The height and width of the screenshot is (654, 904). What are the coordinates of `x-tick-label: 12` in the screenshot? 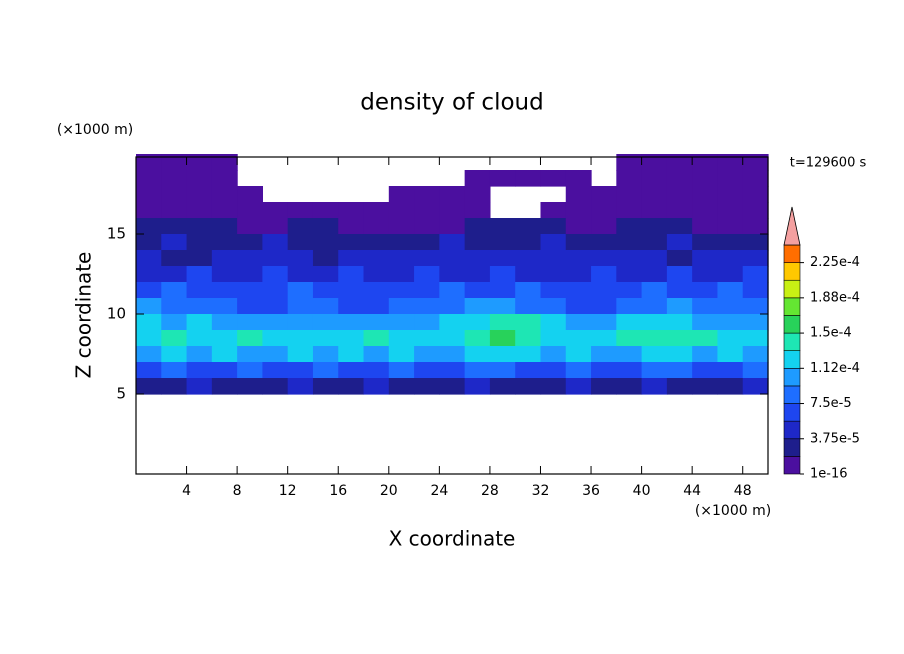 It's located at (288, 491).